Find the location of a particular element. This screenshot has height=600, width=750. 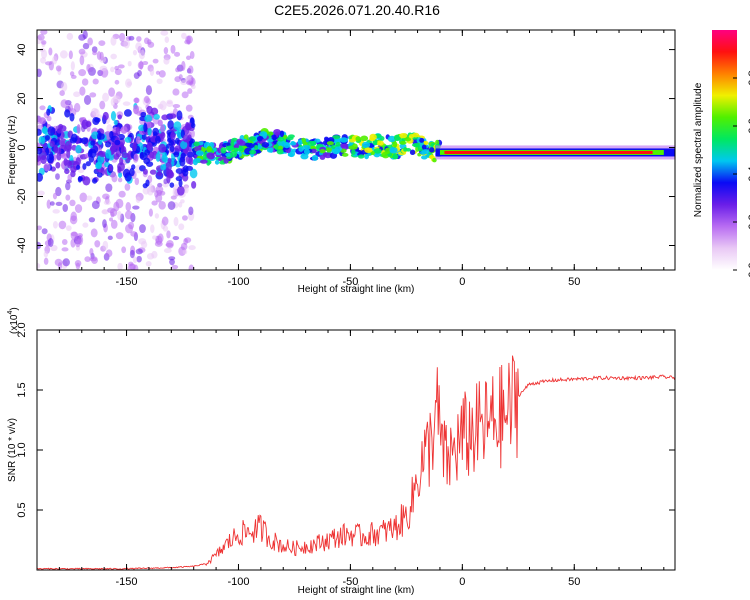

snr-y-axis-label: SNR (10 * v/v) is located at coordinates (12, 450).